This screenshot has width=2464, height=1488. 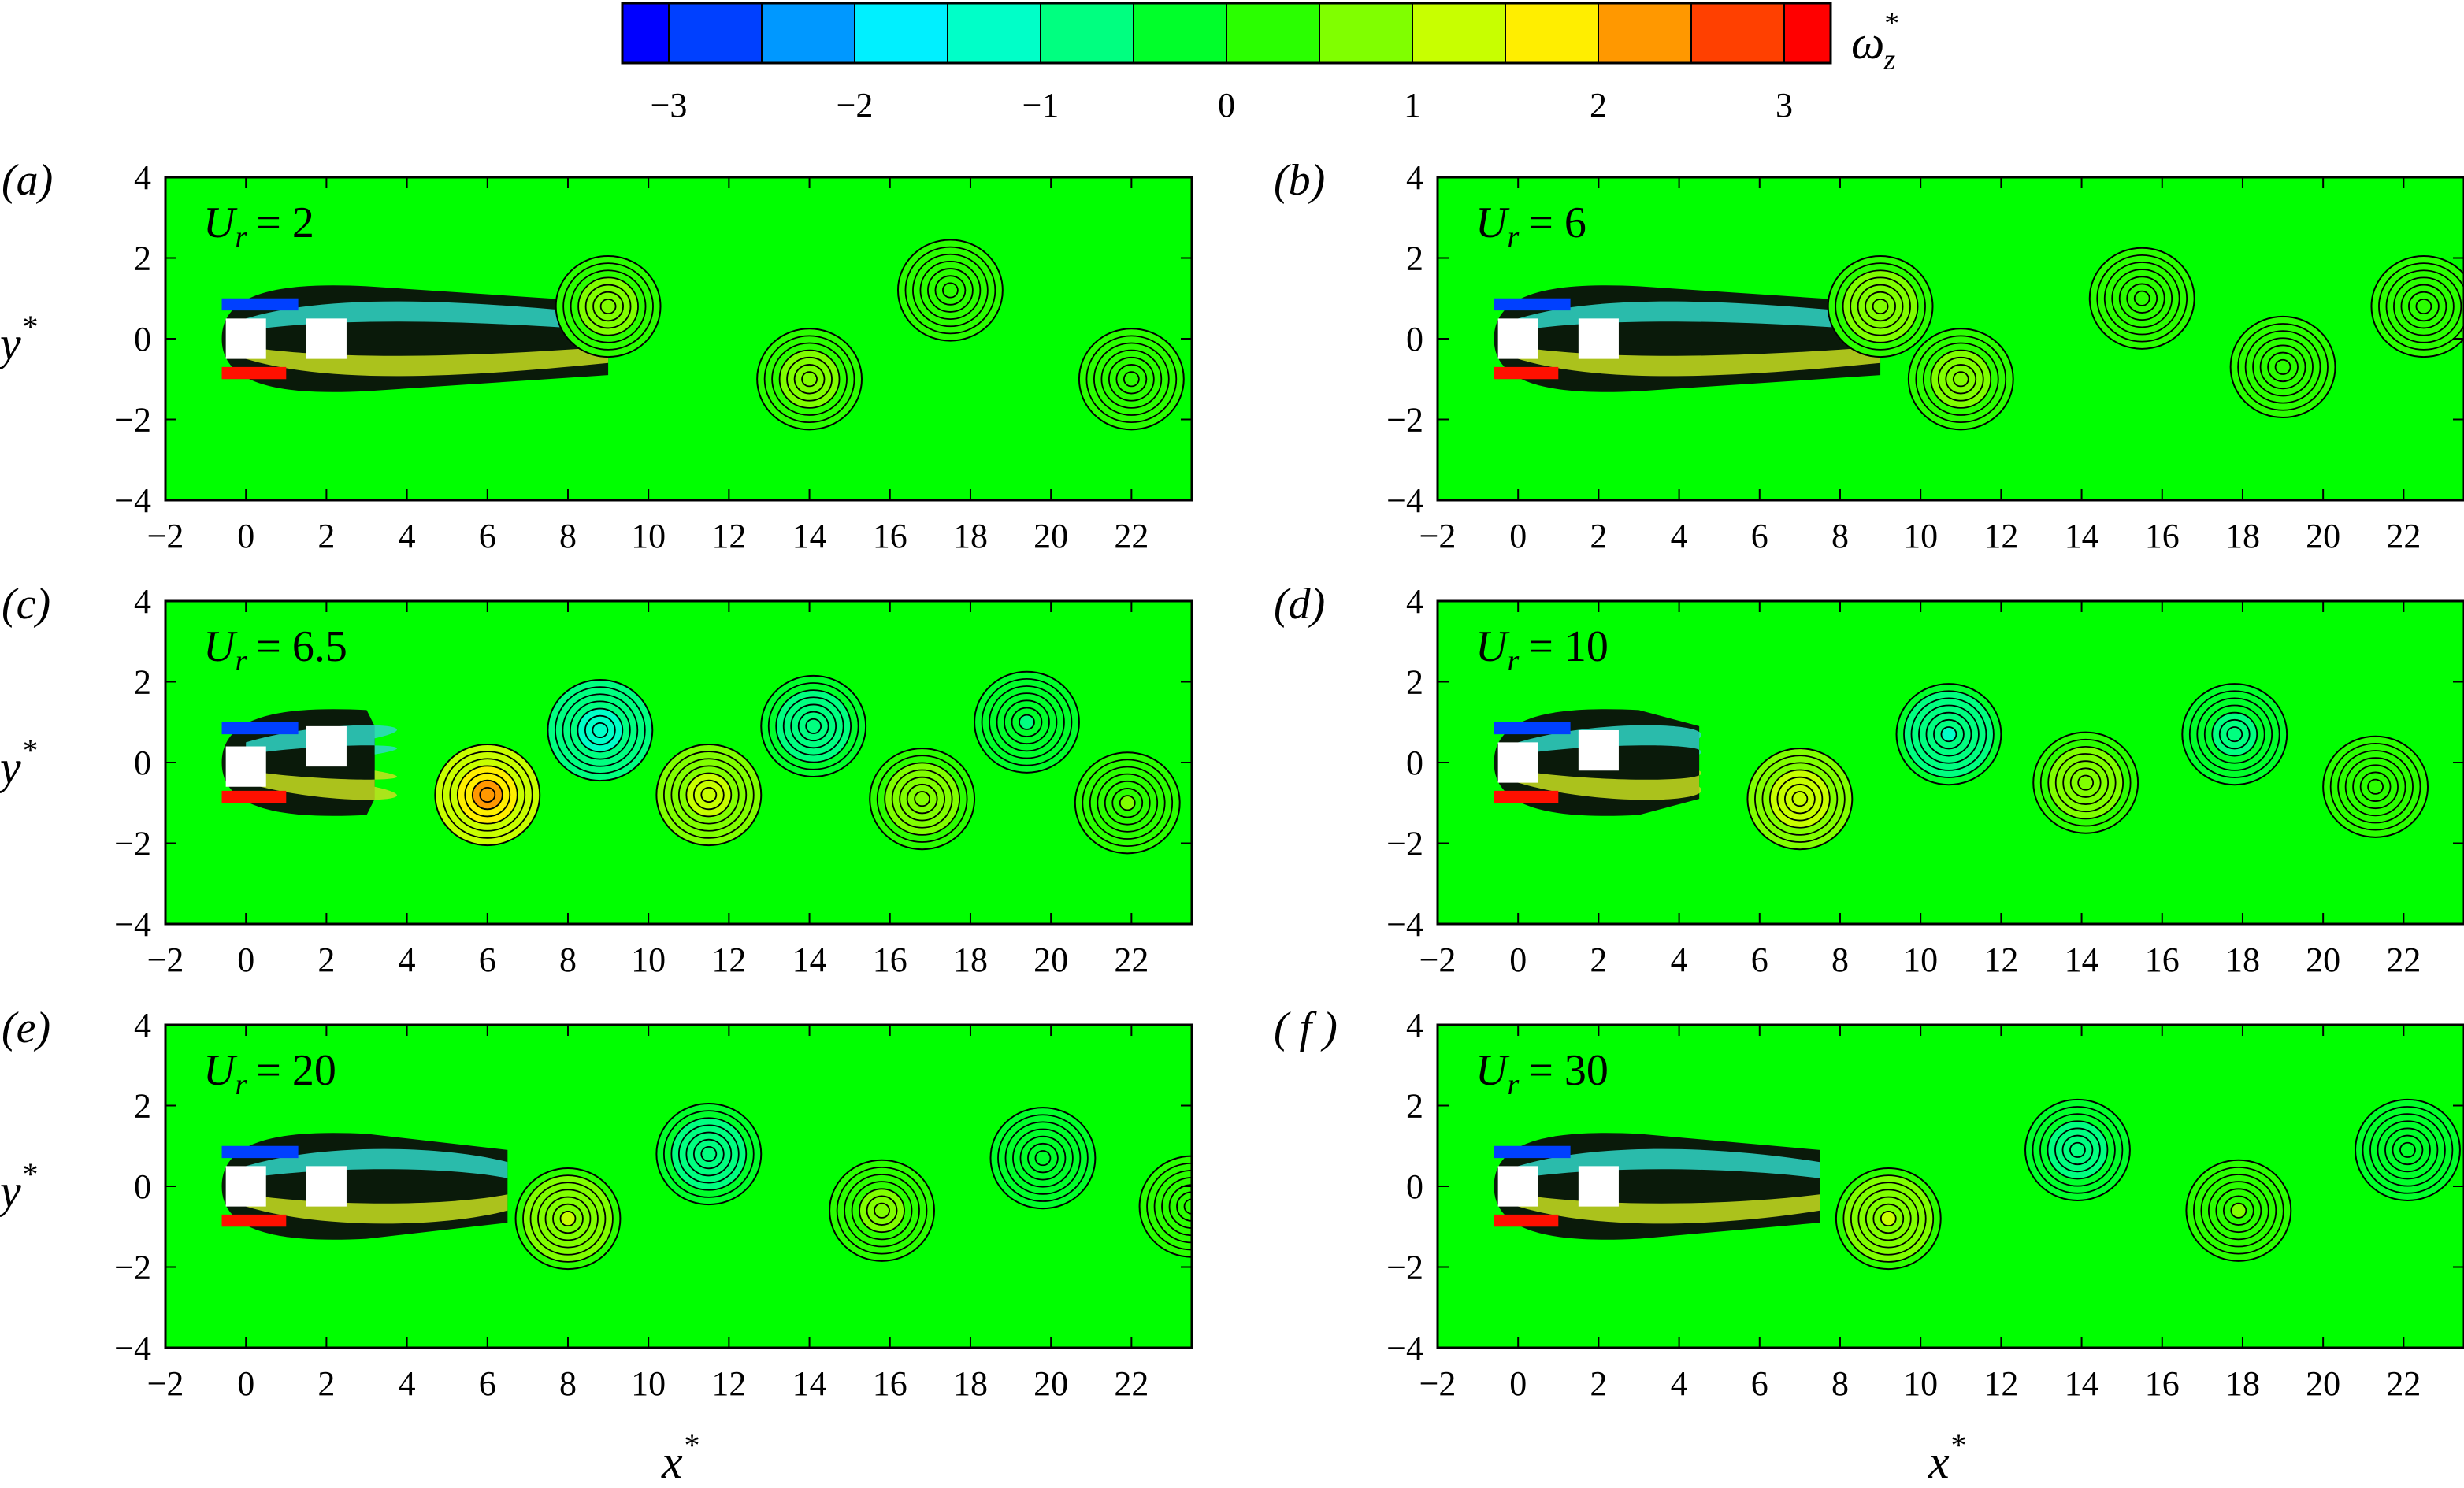 I want to click on x-tick-label: 14, so click(x=2082, y=1383).